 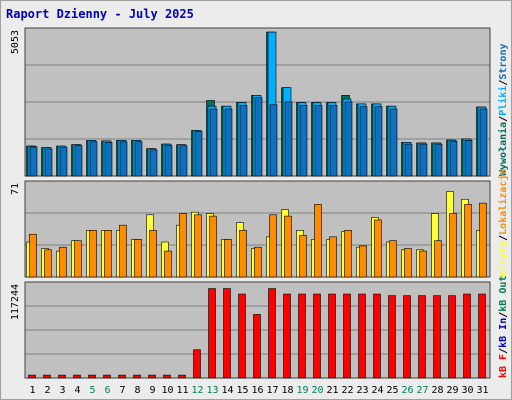 What do you see at coordinates (347, 390) in the screenshot?
I see `x-label-day-22: 22` at bounding box center [347, 390].